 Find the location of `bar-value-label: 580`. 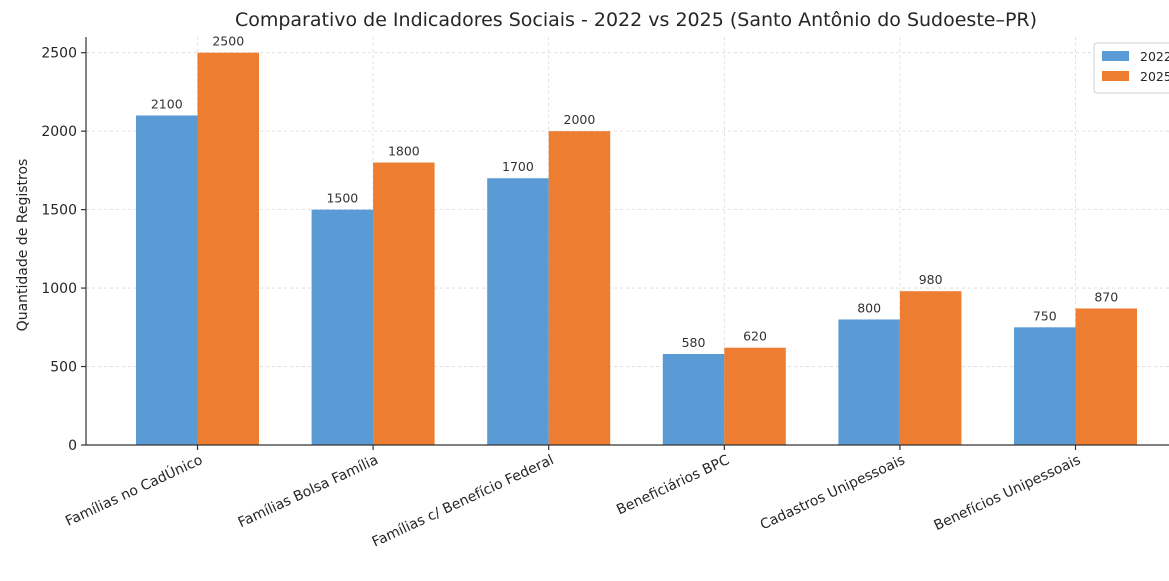

bar-value-label: 580 is located at coordinates (694, 342).